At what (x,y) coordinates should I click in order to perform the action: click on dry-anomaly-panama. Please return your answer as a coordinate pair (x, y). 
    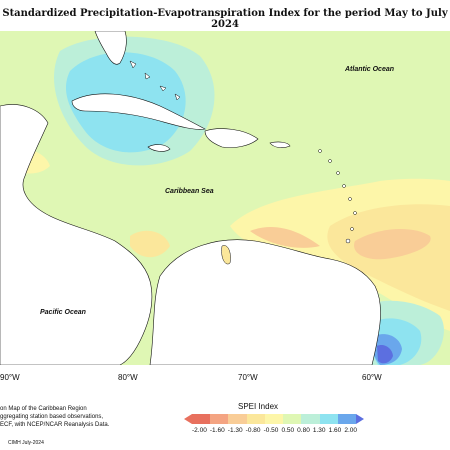
    Looking at the image, I should click on (150, 244).